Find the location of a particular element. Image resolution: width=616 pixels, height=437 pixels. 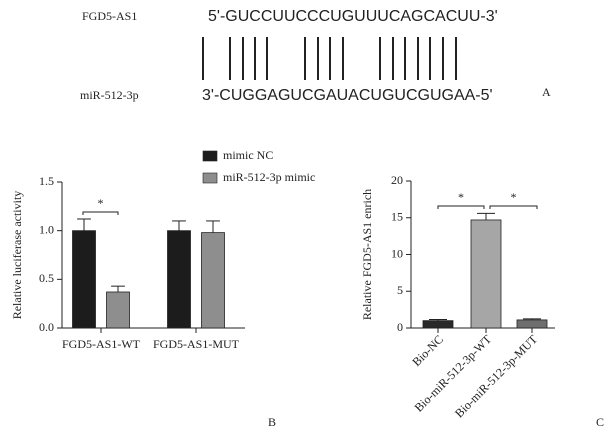

legend-label: mimic NC is located at coordinates (248, 155).